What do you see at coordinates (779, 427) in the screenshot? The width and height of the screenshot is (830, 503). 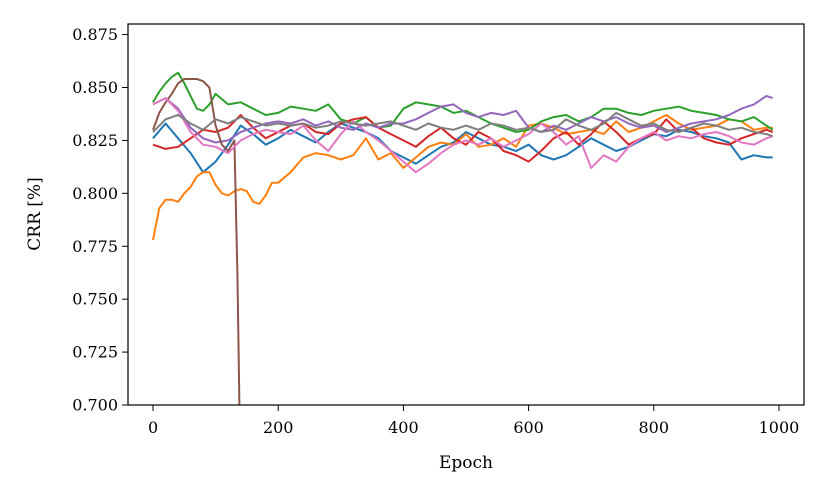 I see `x-tick-label: 1000` at bounding box center [779, 427].